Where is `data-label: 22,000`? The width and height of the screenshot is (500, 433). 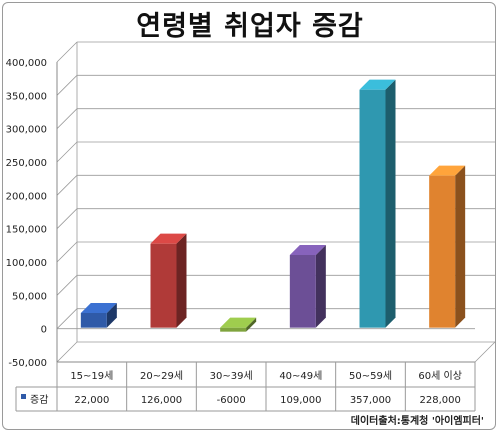 data-label: 22,000 is located at coordinates (91, 400).